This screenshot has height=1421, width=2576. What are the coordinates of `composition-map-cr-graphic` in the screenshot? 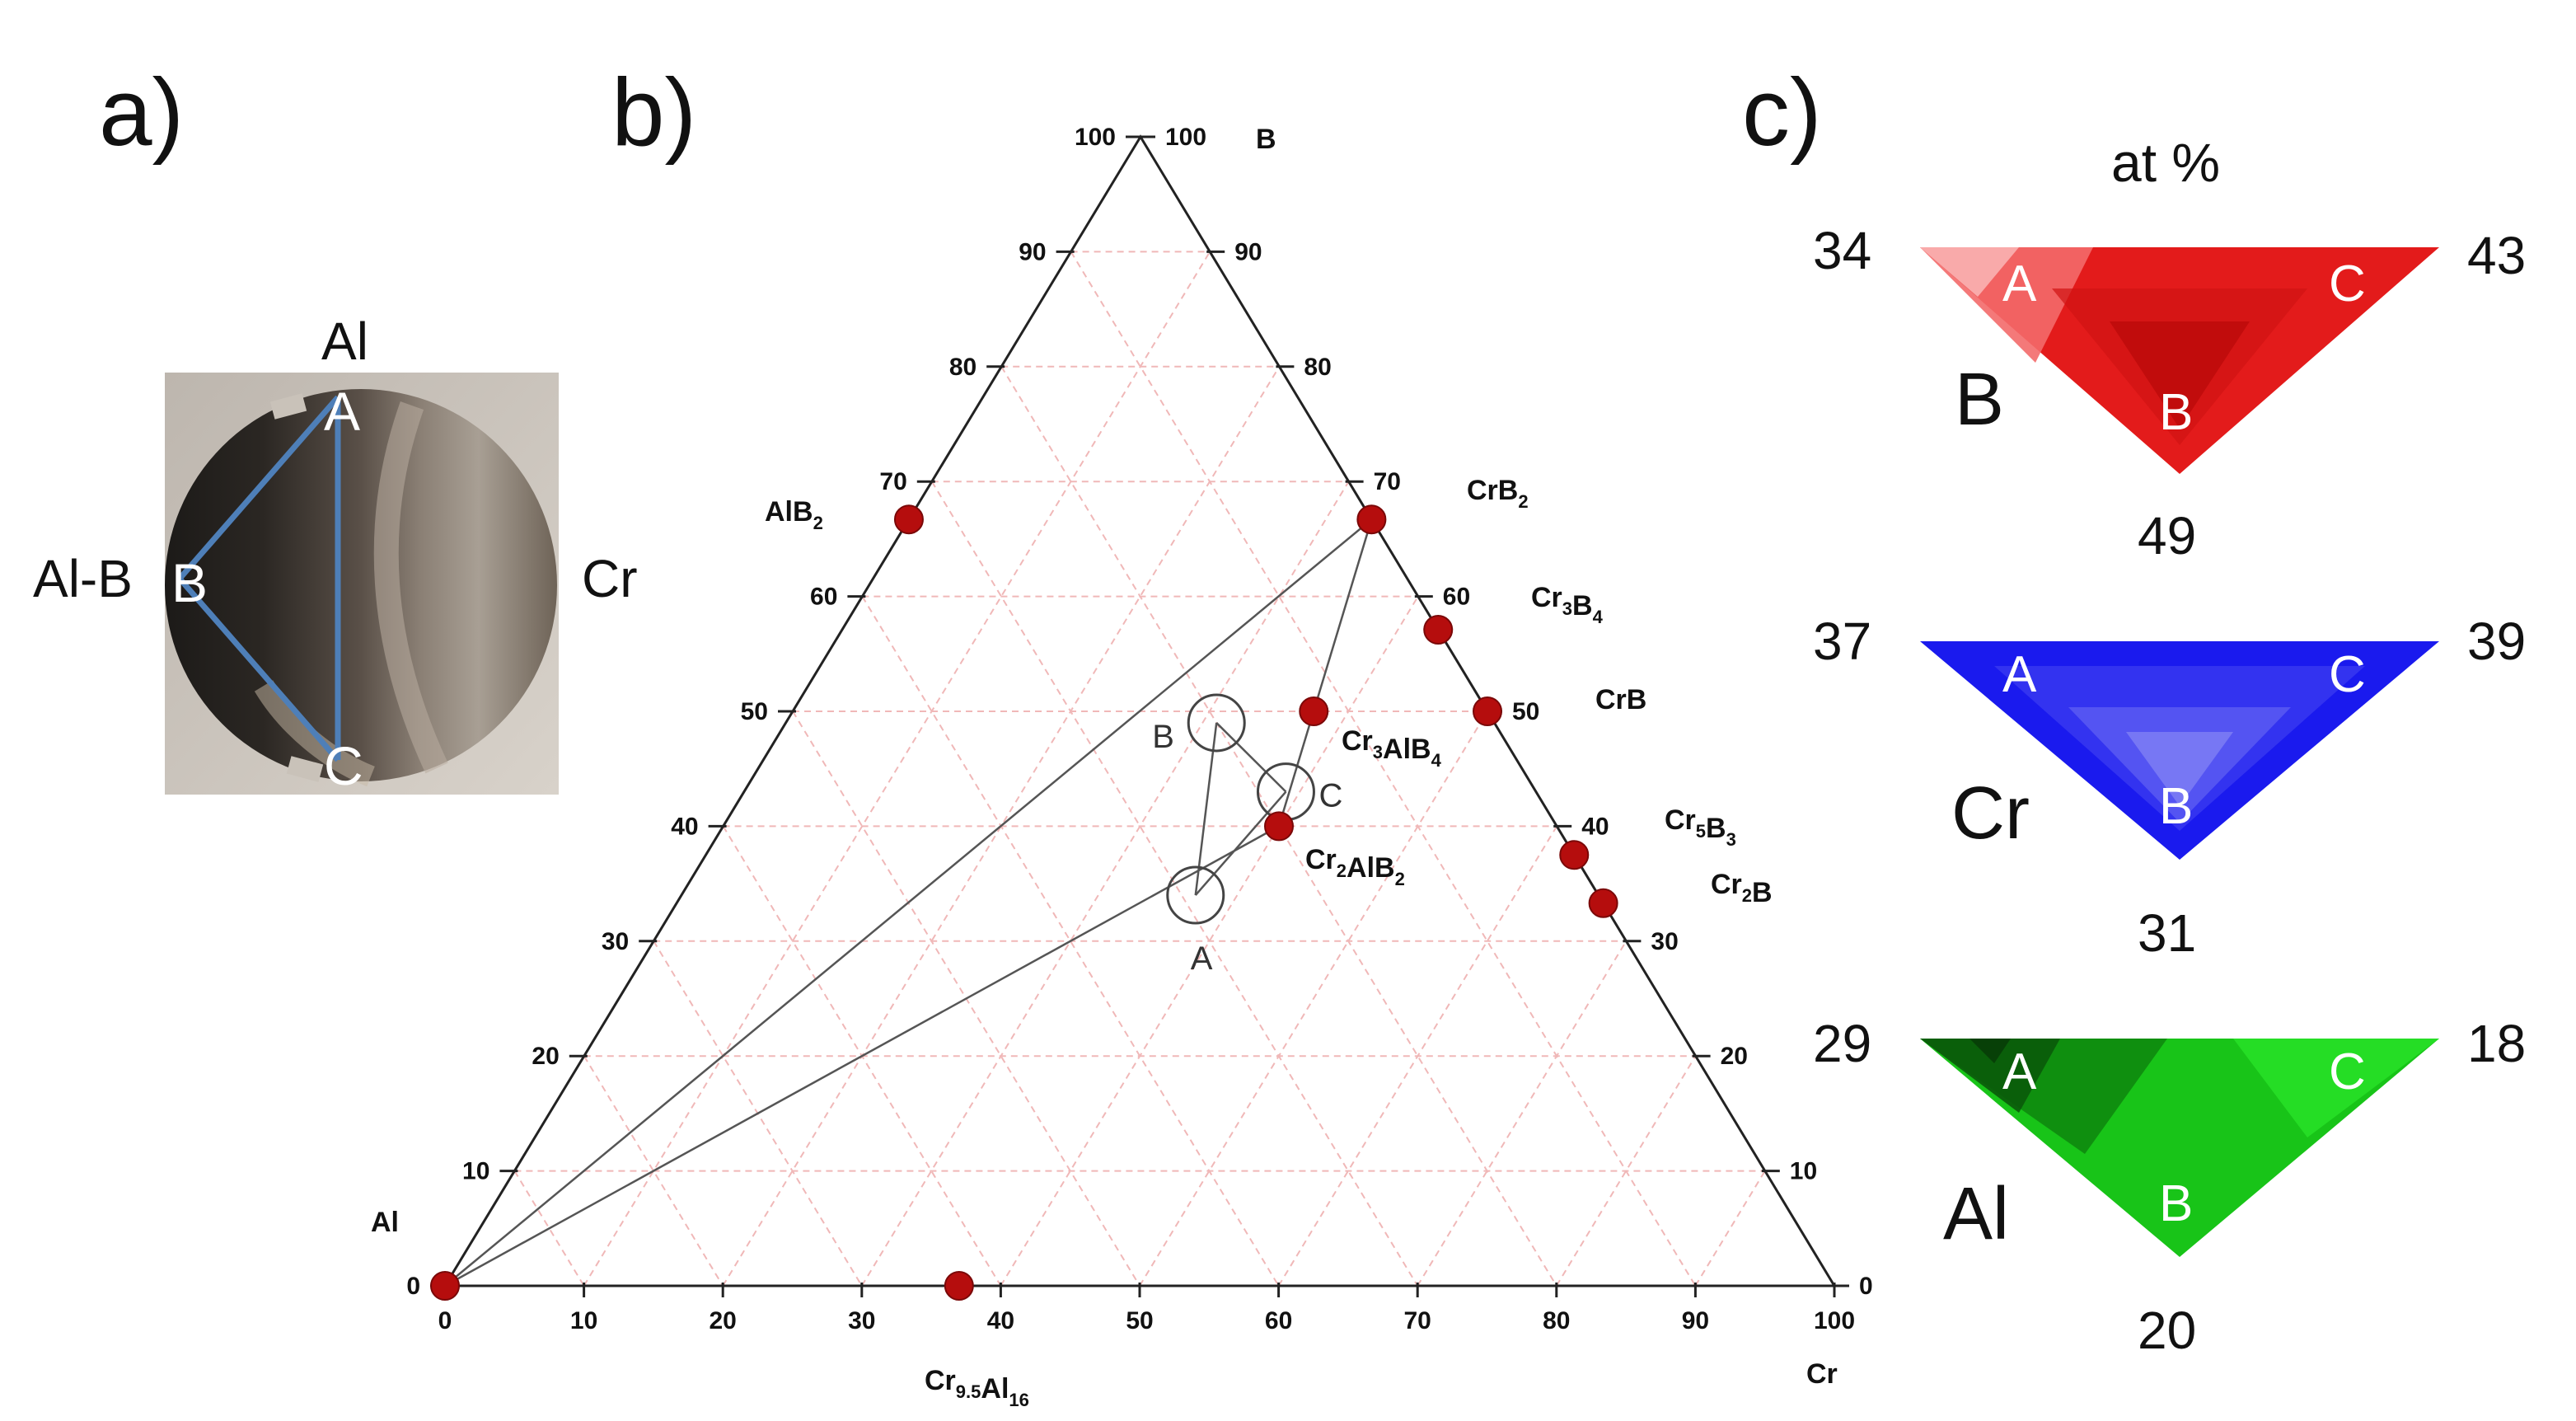 It's located at (2179, 750).